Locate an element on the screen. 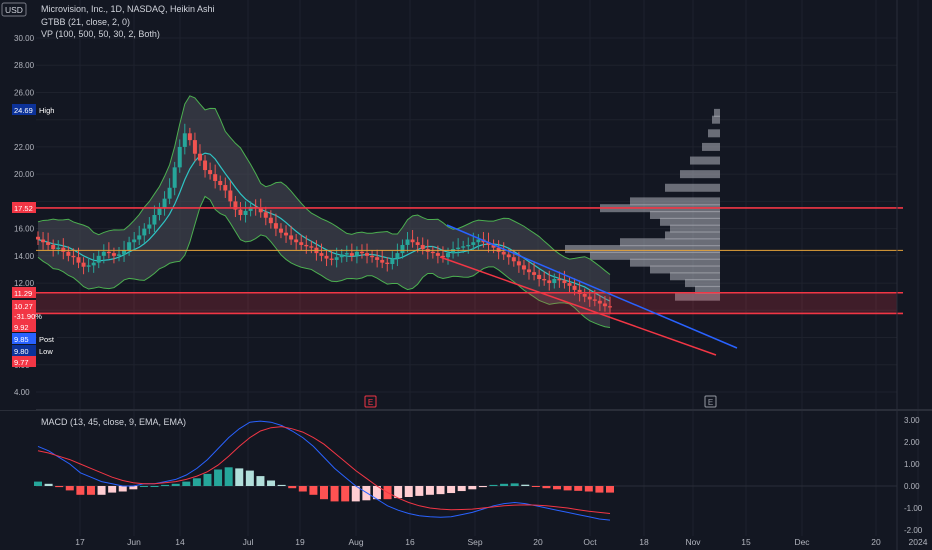 The width and height of the screenshot is (932, 550). time-tick-label: 20 is located at coordinates (876, 542).